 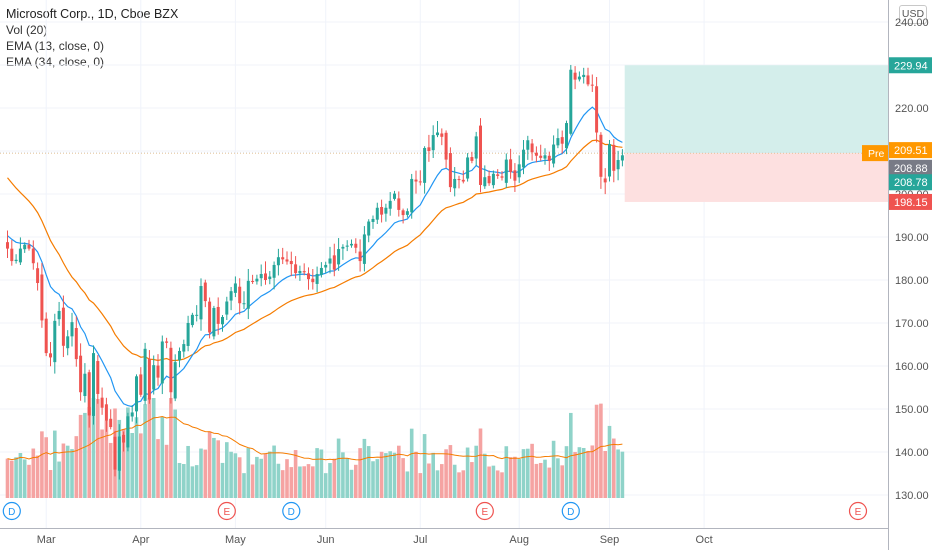 What do you see at coordinates (704, 540) in the screenshot?
I see `time-tick-label: Oct` at bounding box center [704, 540].